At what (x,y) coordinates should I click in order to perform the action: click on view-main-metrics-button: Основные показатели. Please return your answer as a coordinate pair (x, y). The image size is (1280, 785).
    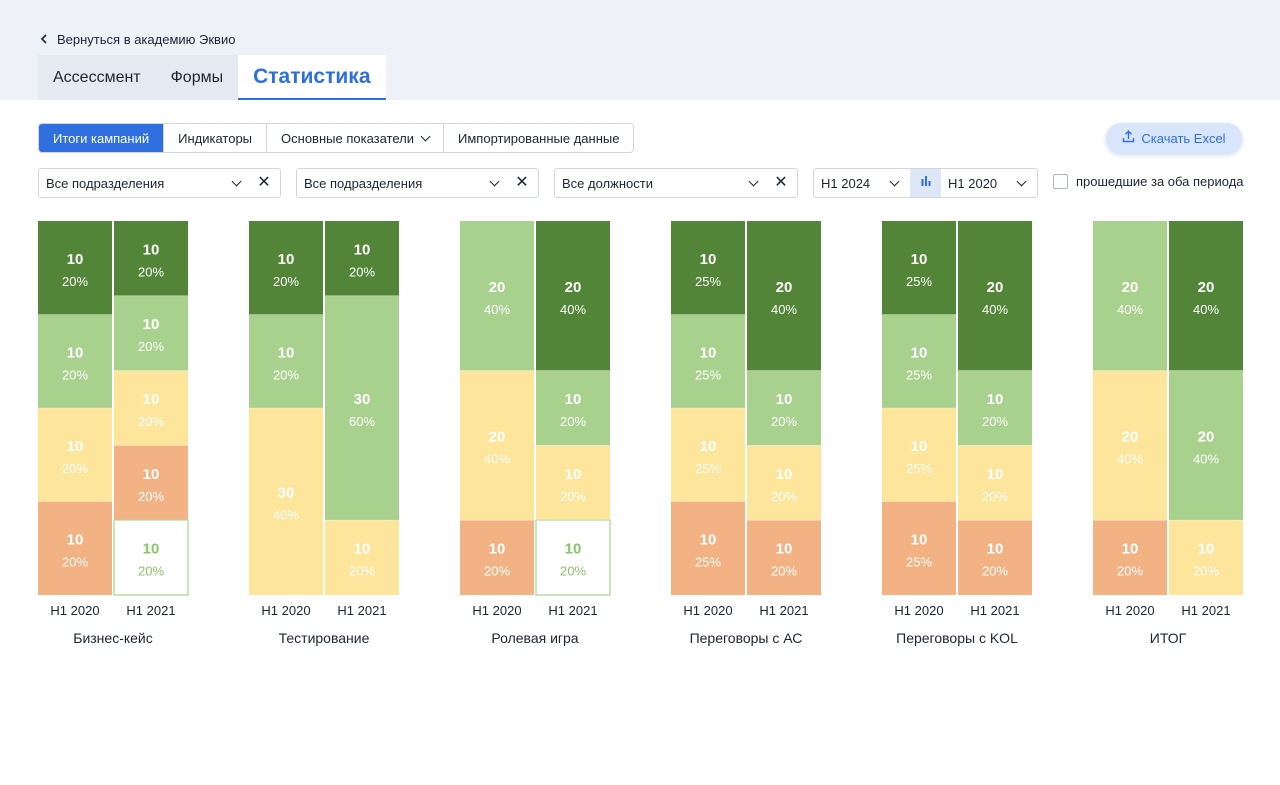
    Looking at the image, I should click on (356, 138).